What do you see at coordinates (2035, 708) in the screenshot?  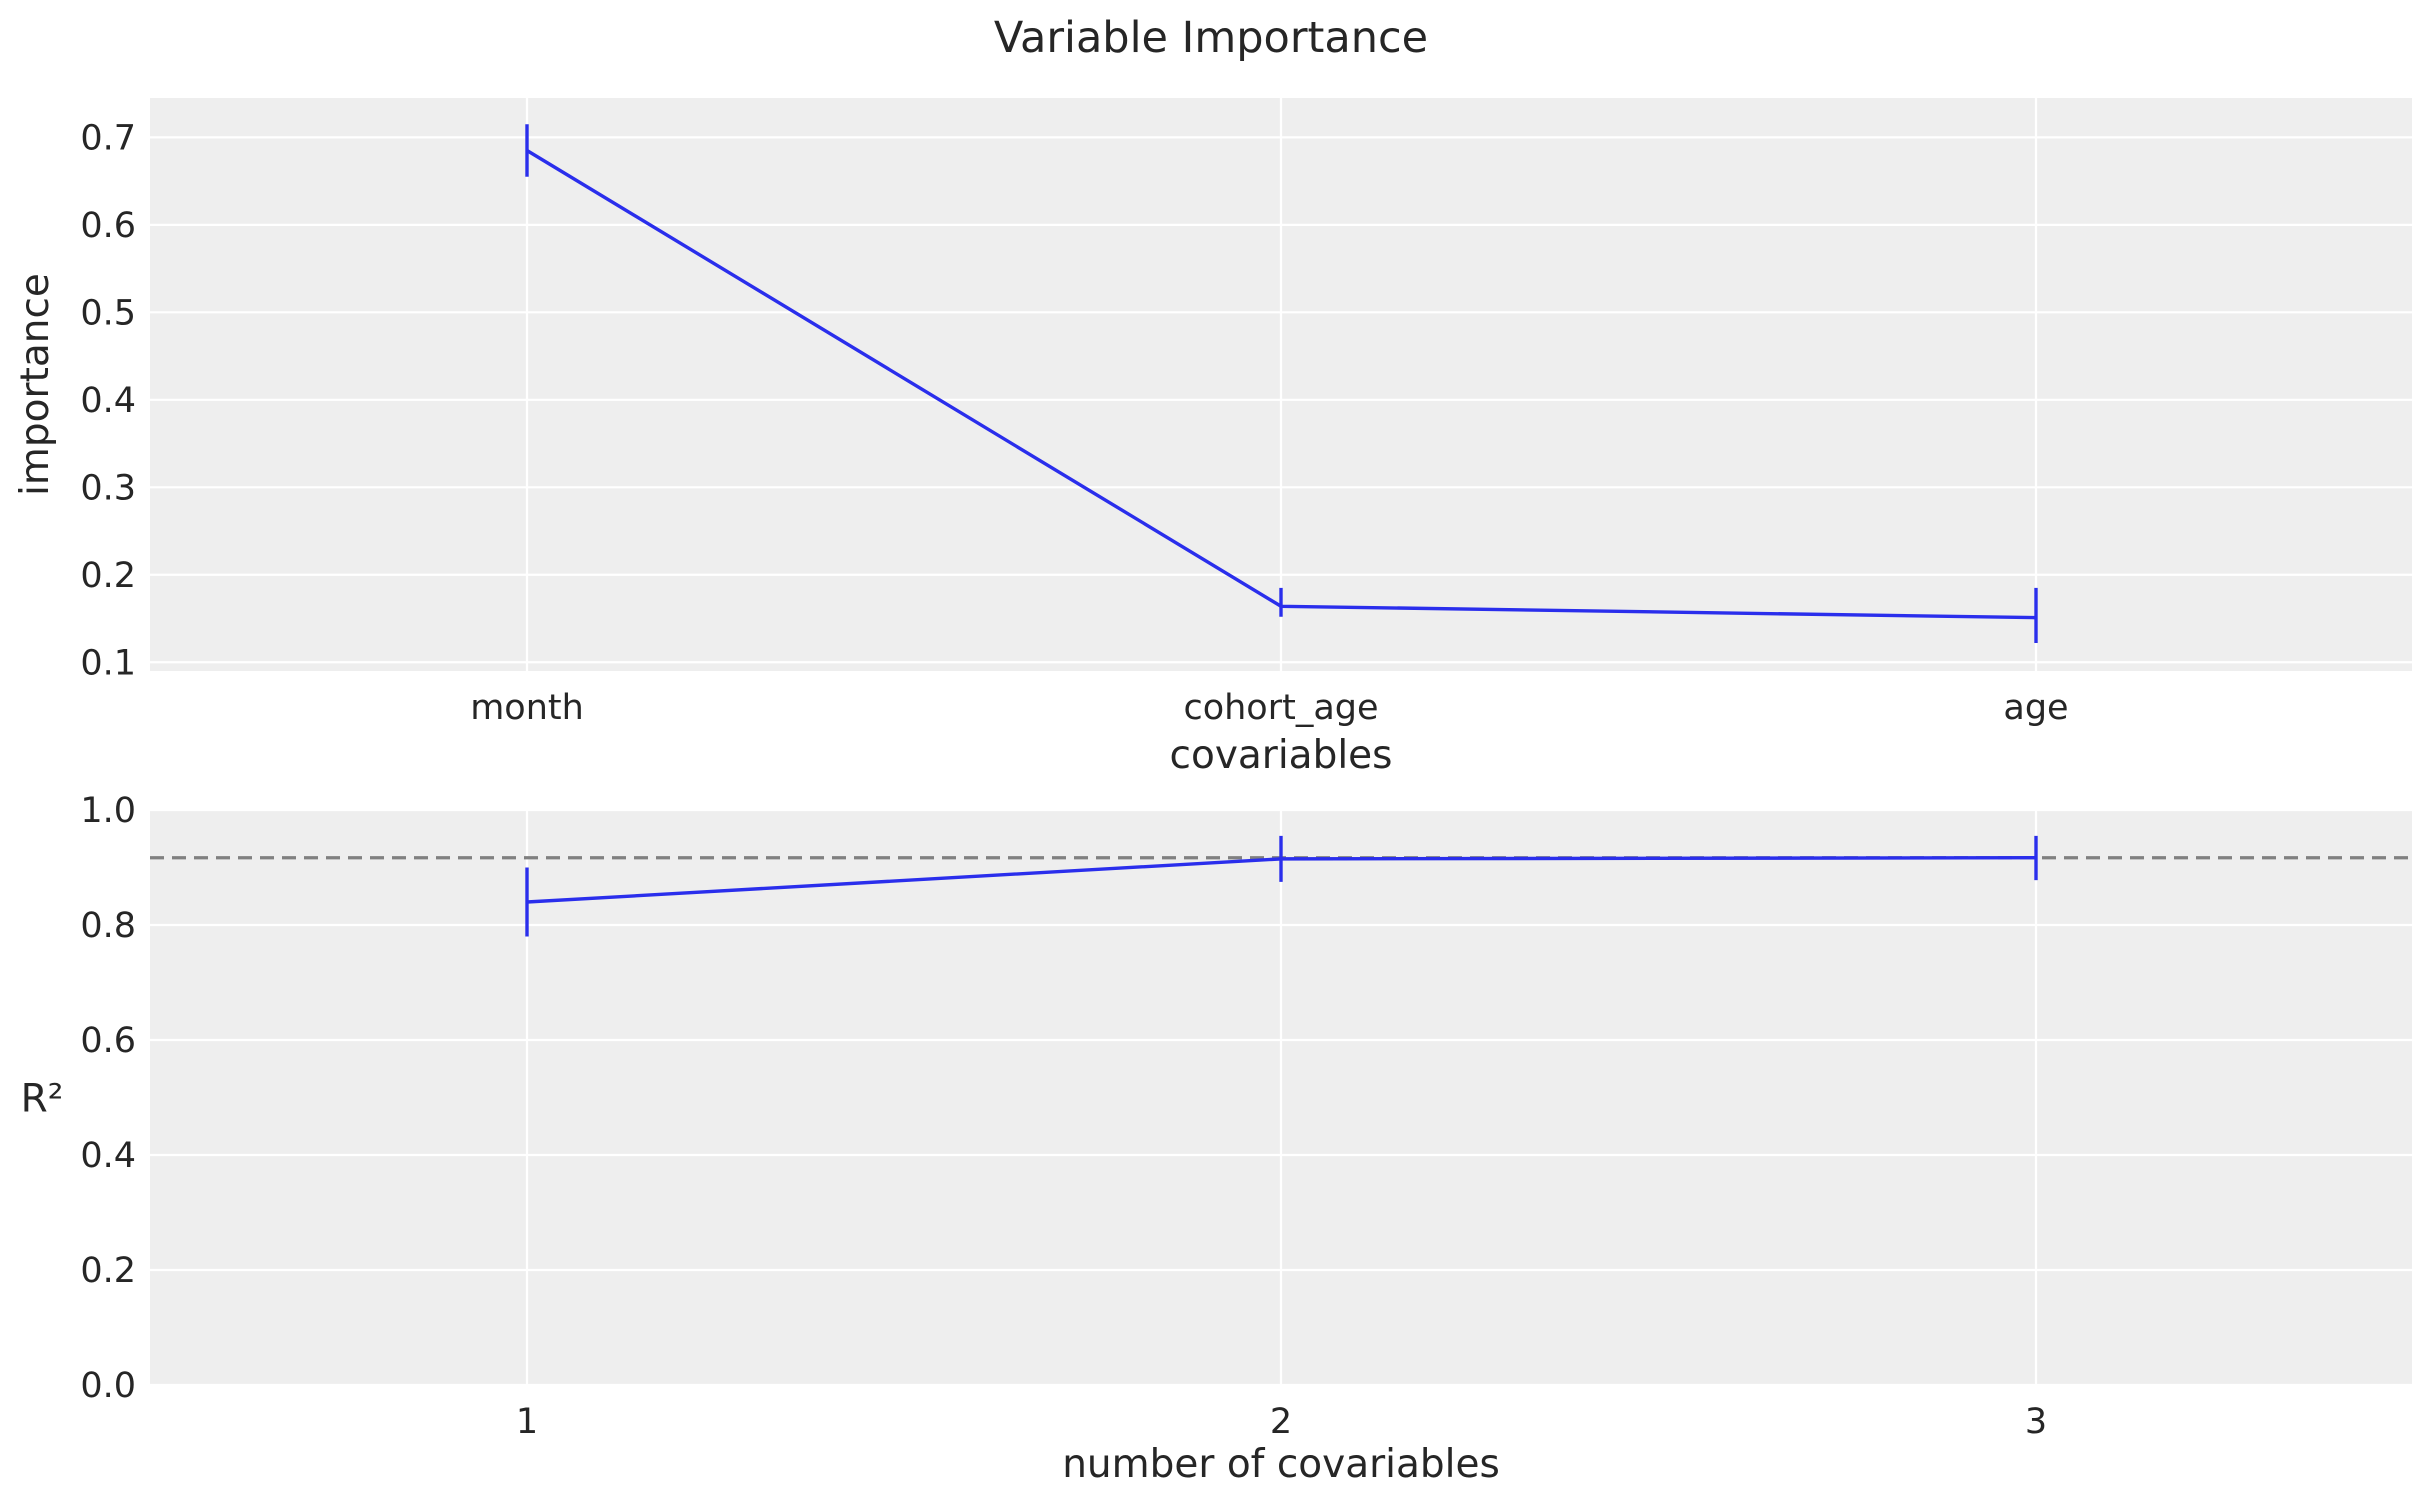 I see `x-tick-label: age` at bounding box center [2035, 708].